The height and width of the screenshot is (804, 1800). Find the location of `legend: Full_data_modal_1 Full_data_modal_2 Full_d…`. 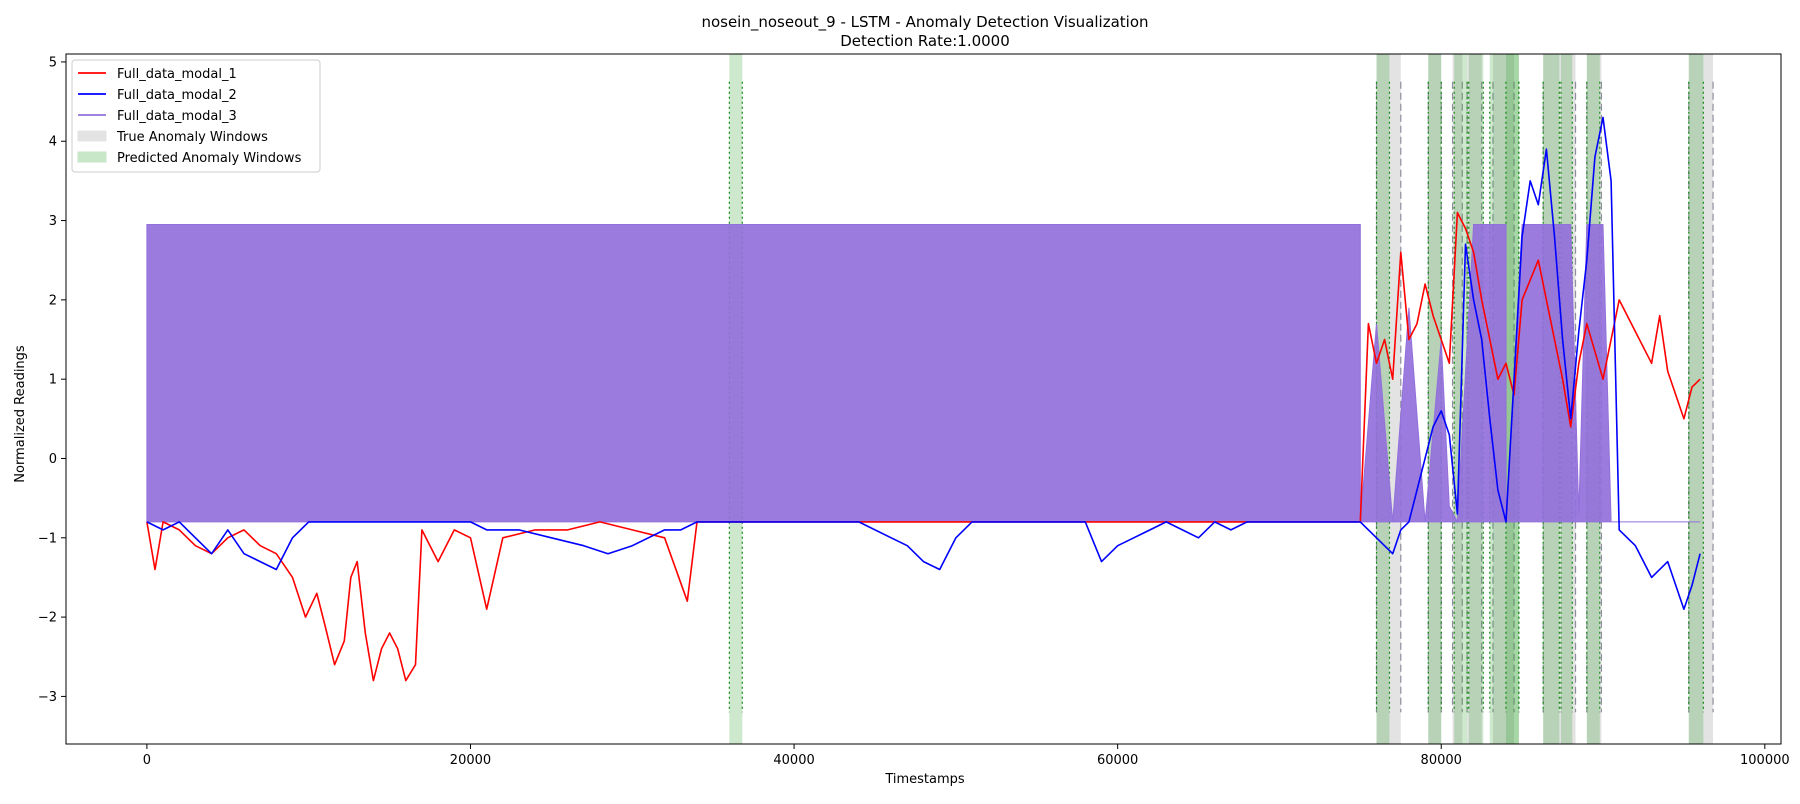

legend: Full_data_modal_1 Full_data_modal_2 Full_d… is located at coordinates (196, 116).